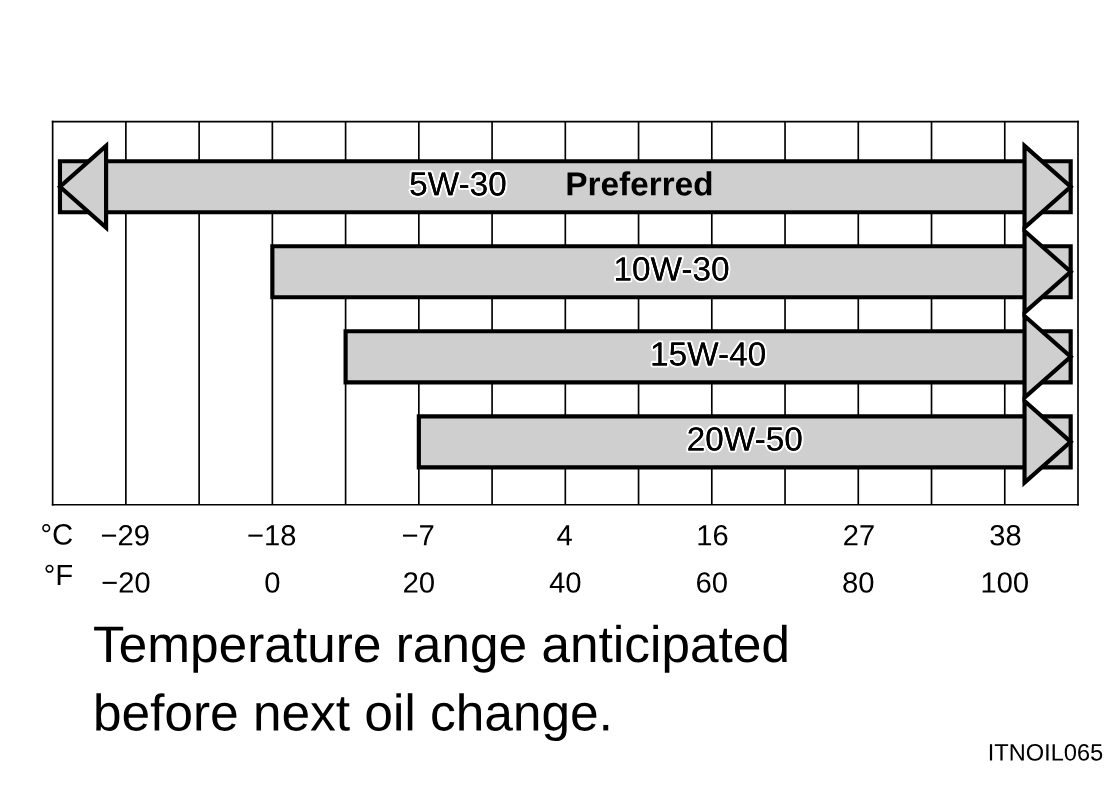 Image resolution: width=1120 pixels, height=785 pixels. I want to click on x-axis-title: °F, so click(58, 575).